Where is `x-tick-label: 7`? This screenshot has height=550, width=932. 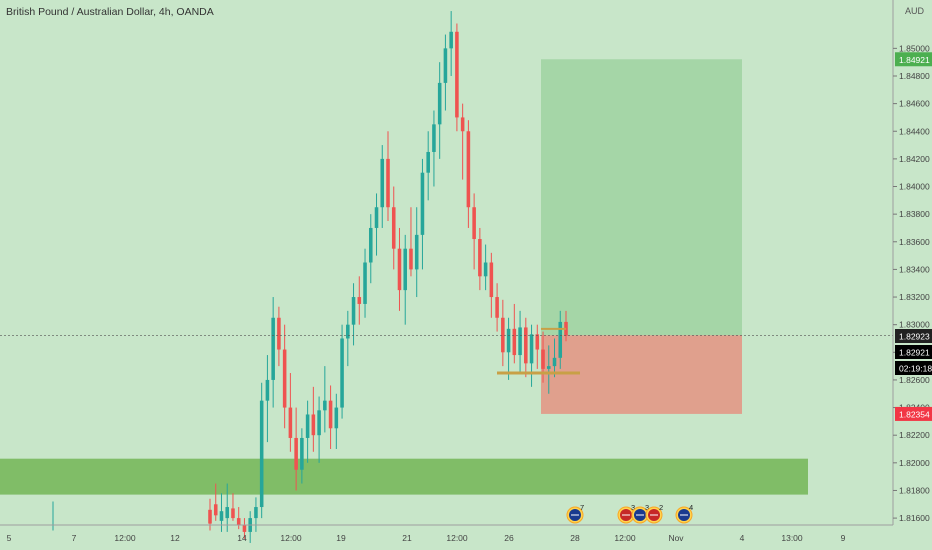
x-tick-label: 7 is located at coordinates (74, 538).